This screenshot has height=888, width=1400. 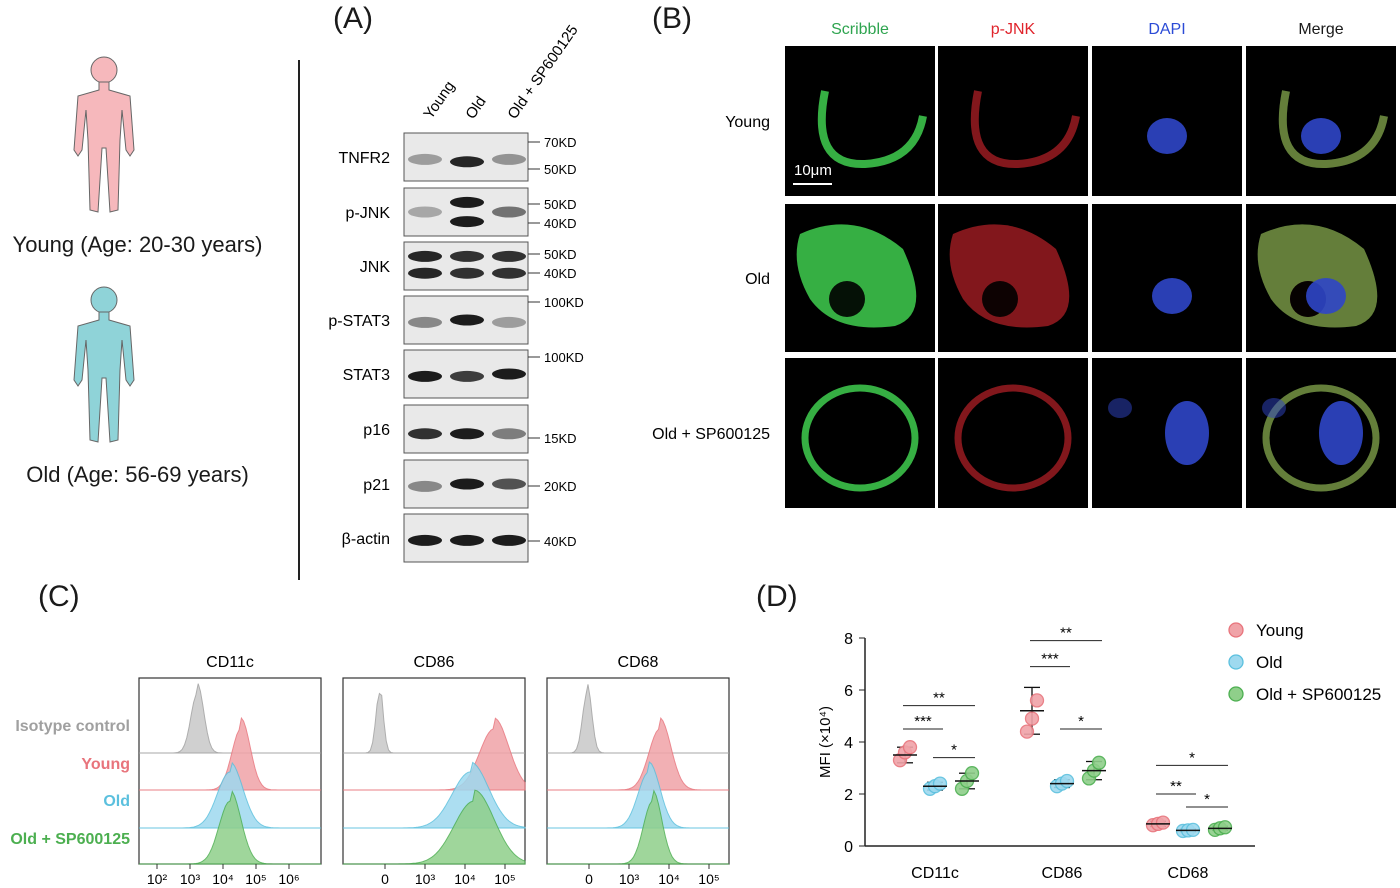 I want to click on x-category-label: CD86, so click(x=1062, y=873).